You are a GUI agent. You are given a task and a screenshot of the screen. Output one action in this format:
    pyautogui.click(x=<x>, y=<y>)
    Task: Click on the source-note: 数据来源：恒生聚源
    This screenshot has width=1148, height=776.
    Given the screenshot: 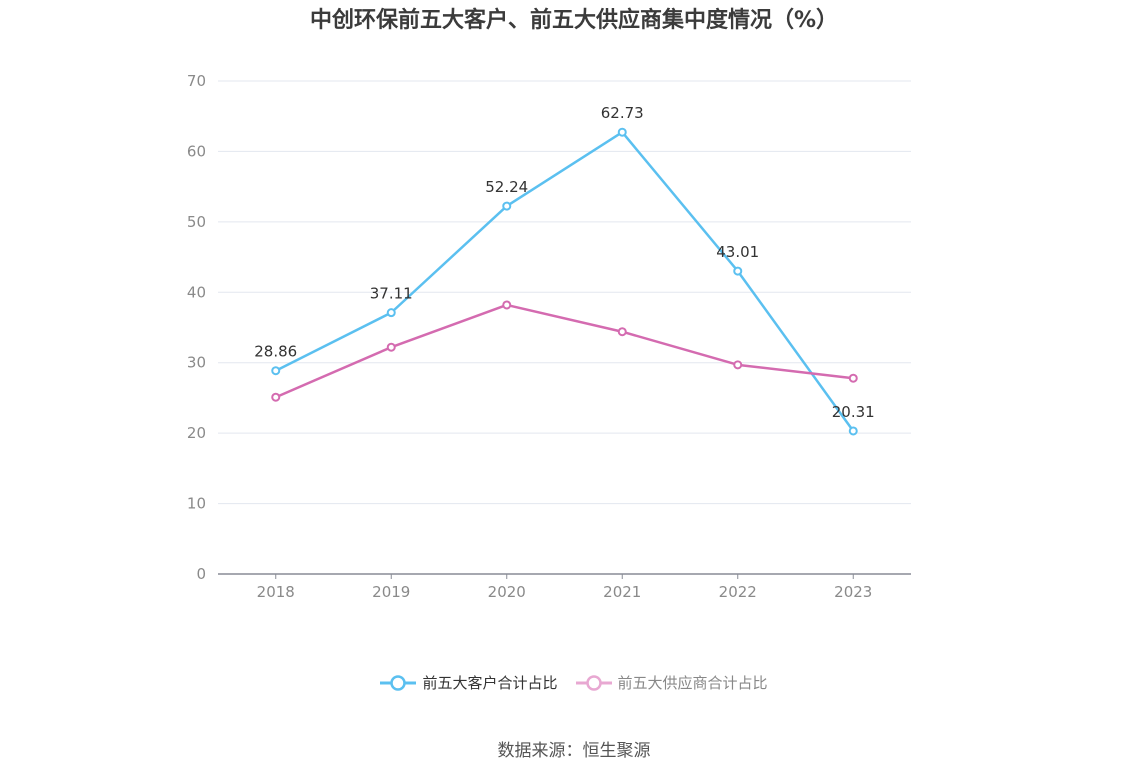 What is the action you would take?
    pyautogui.click(x=574, y=751)
    